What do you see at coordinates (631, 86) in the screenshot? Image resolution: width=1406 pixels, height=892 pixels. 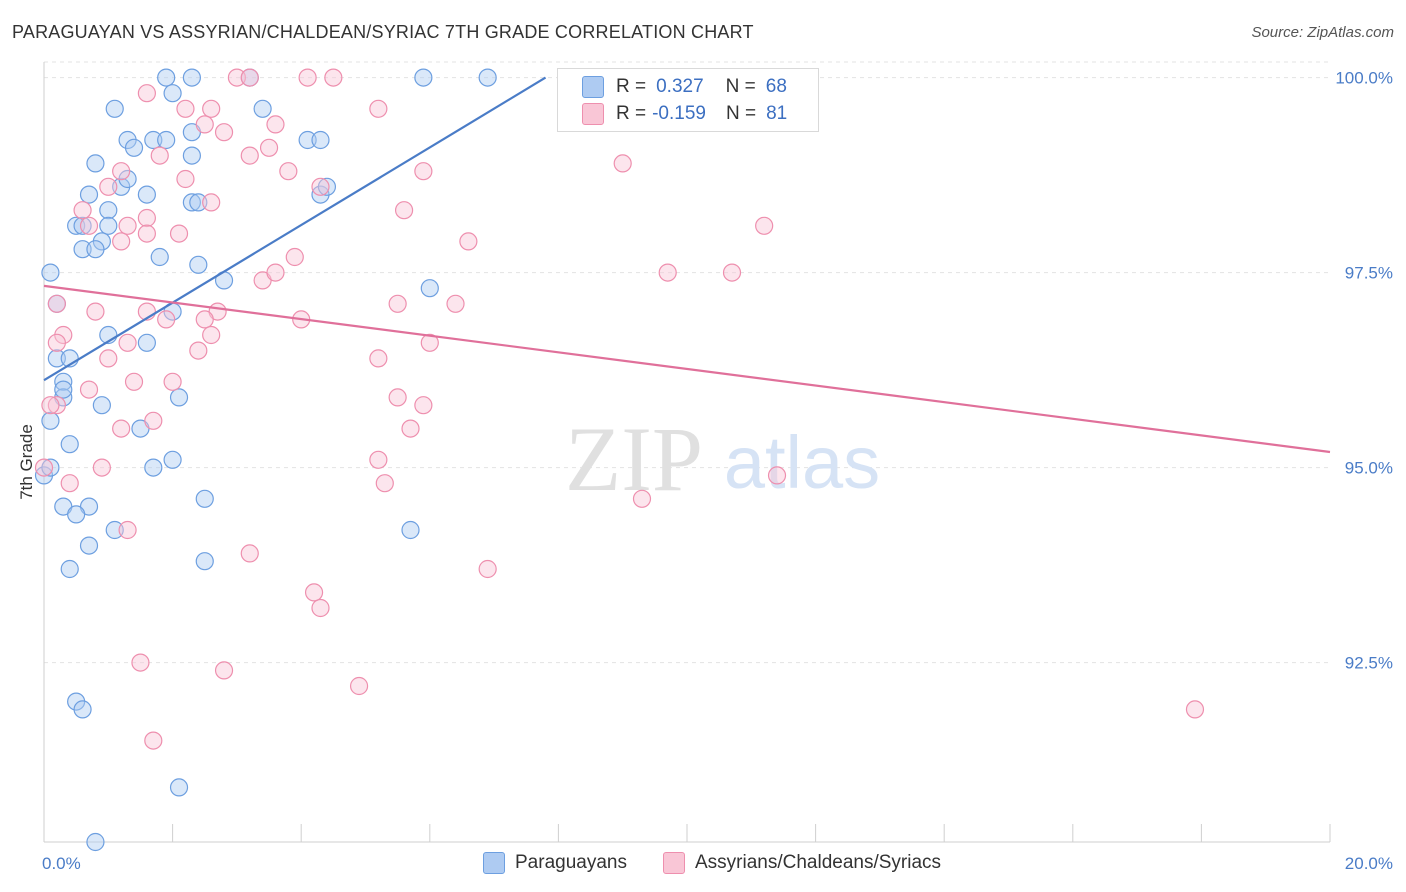 I see `legend-r-label: R =` at bounding box center [631, 86].